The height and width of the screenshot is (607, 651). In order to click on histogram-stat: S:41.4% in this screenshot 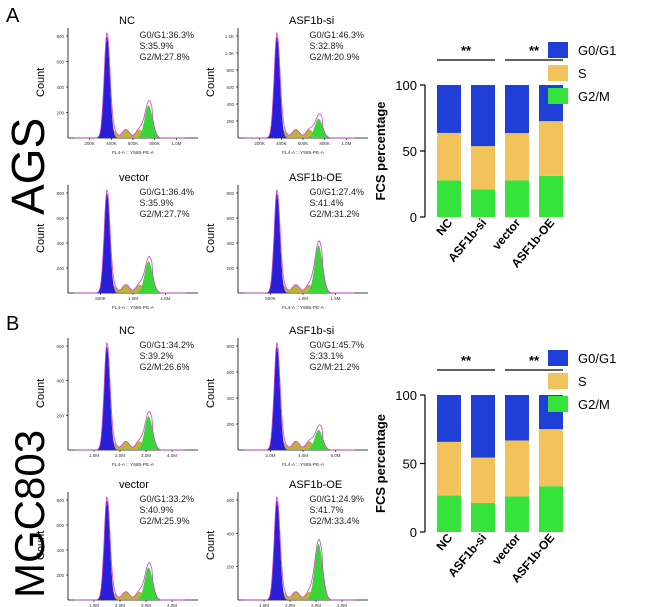, I will do `click(327, 203)`.